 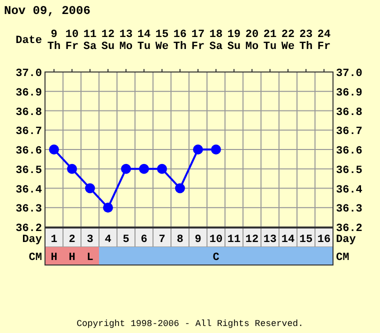 I want to click on y2-tick-label: 36.2, so click(x=349, y=229).